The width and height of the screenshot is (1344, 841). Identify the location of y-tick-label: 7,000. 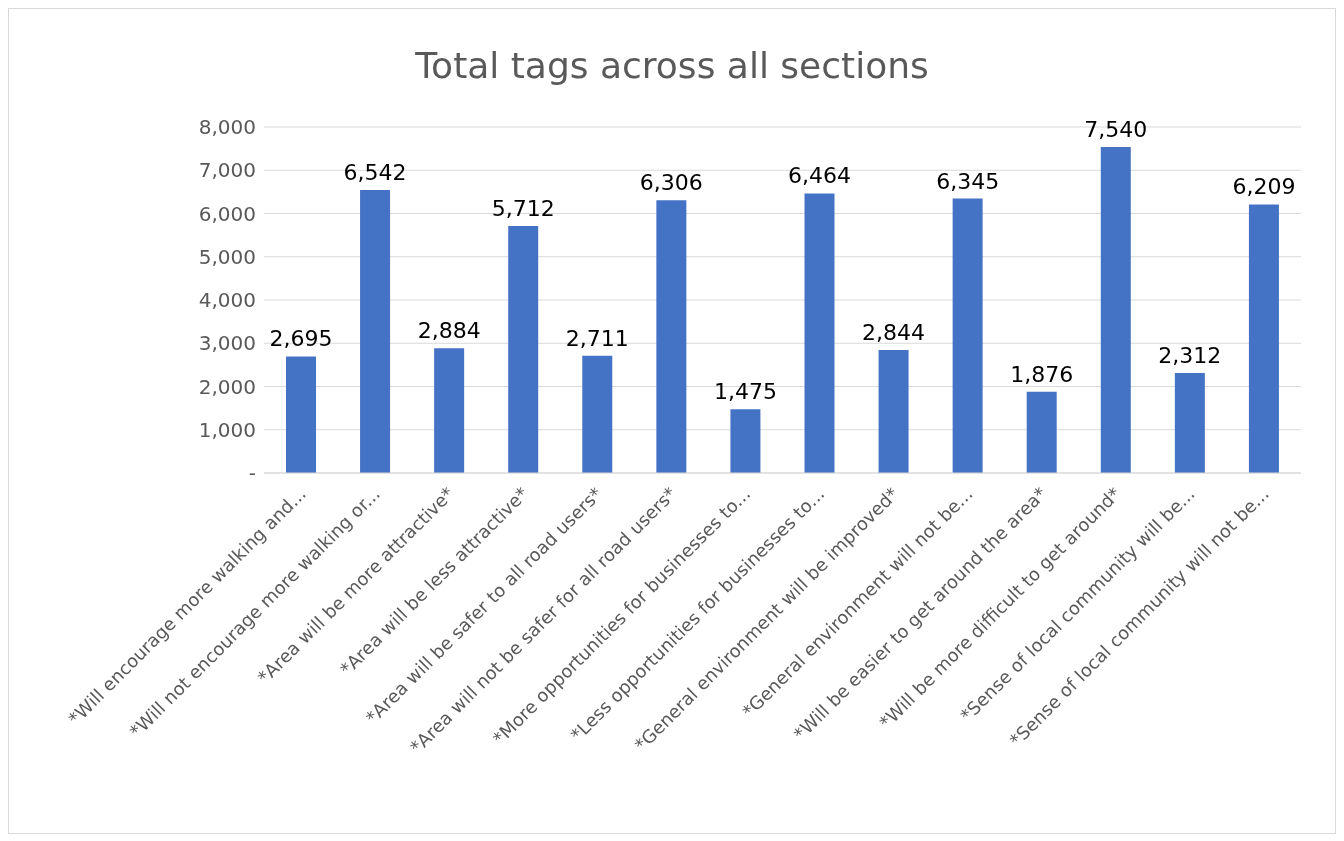
(227, 170).